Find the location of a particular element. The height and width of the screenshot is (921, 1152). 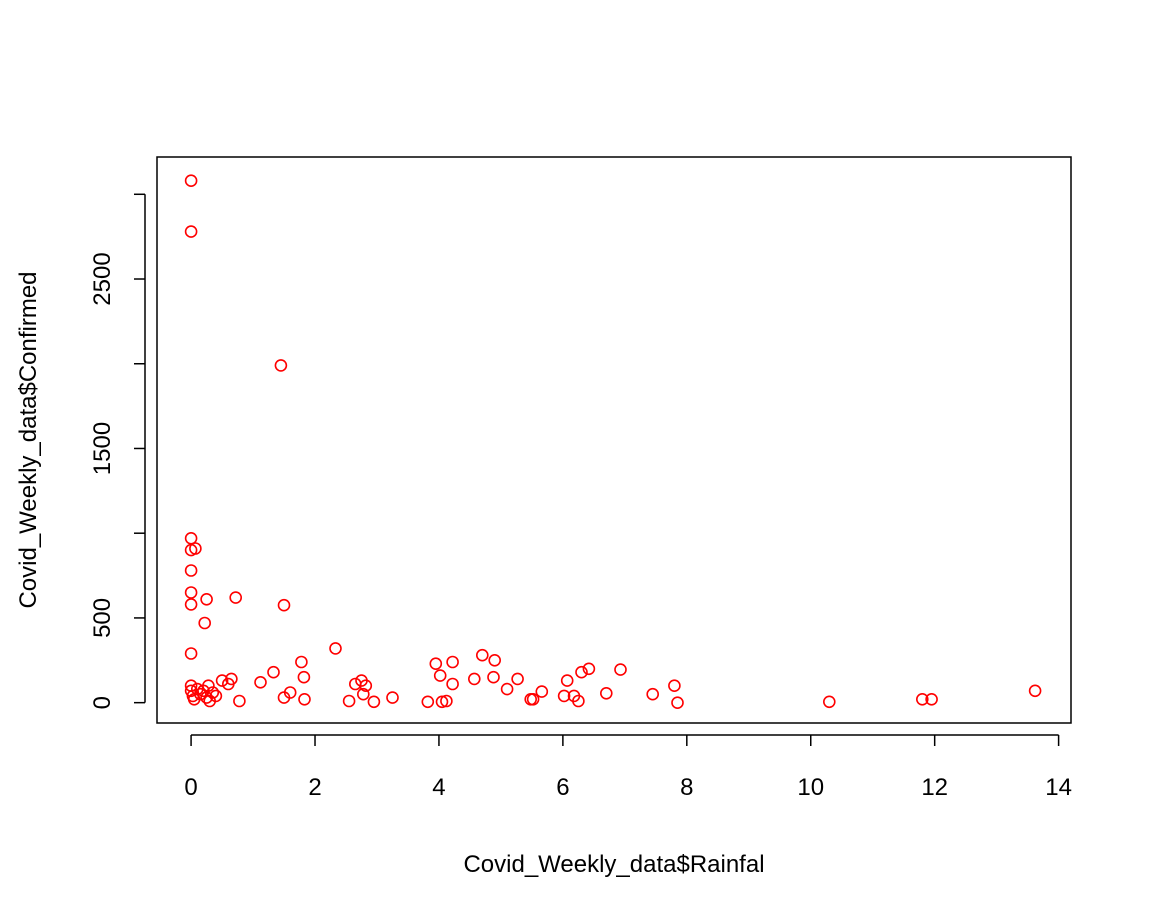

y-tick-label: 1500 is located at coordinates (102, 448).